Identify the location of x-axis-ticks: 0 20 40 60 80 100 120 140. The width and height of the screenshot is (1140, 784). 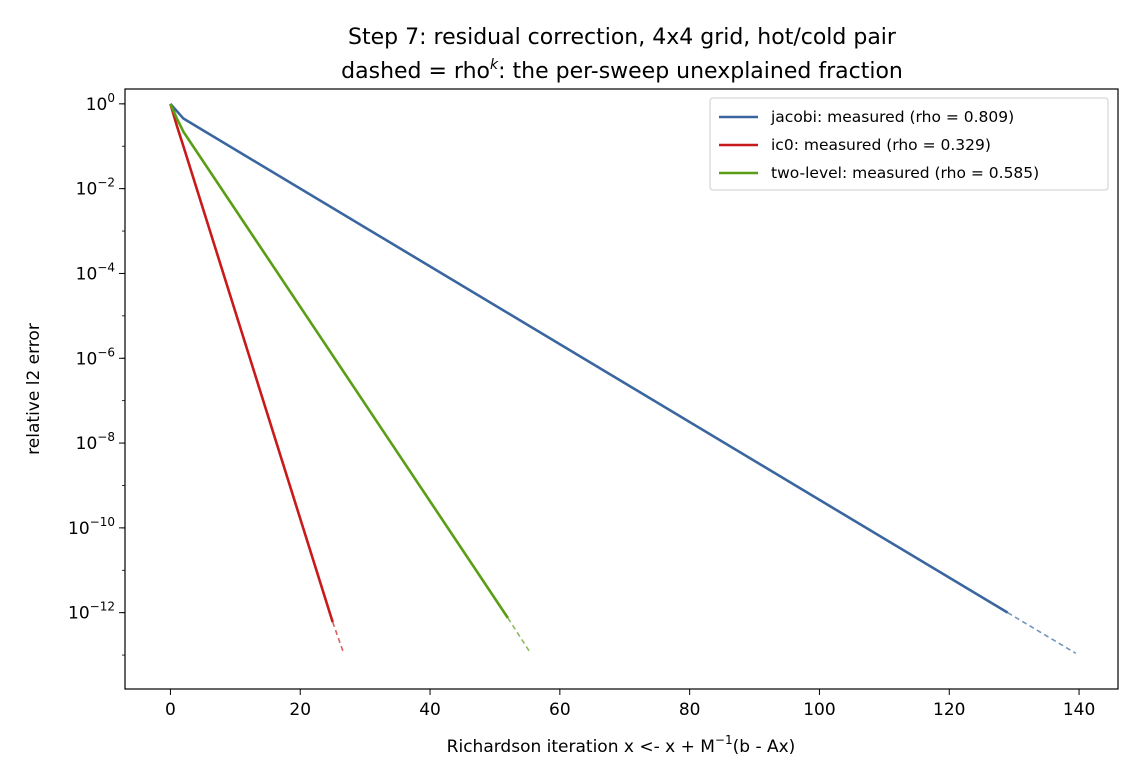
(630, 704).